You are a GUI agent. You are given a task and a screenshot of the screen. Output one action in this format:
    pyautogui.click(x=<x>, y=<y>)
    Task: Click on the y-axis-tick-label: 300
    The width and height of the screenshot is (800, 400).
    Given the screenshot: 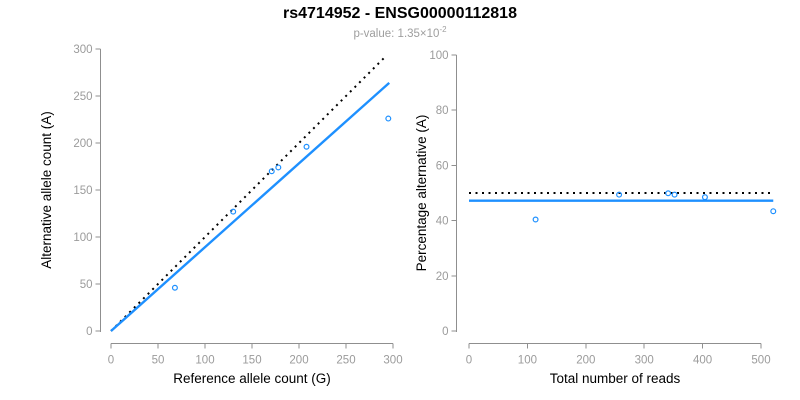 What is the action you would take?
    pyautogui.click(x=82, y=50)
    